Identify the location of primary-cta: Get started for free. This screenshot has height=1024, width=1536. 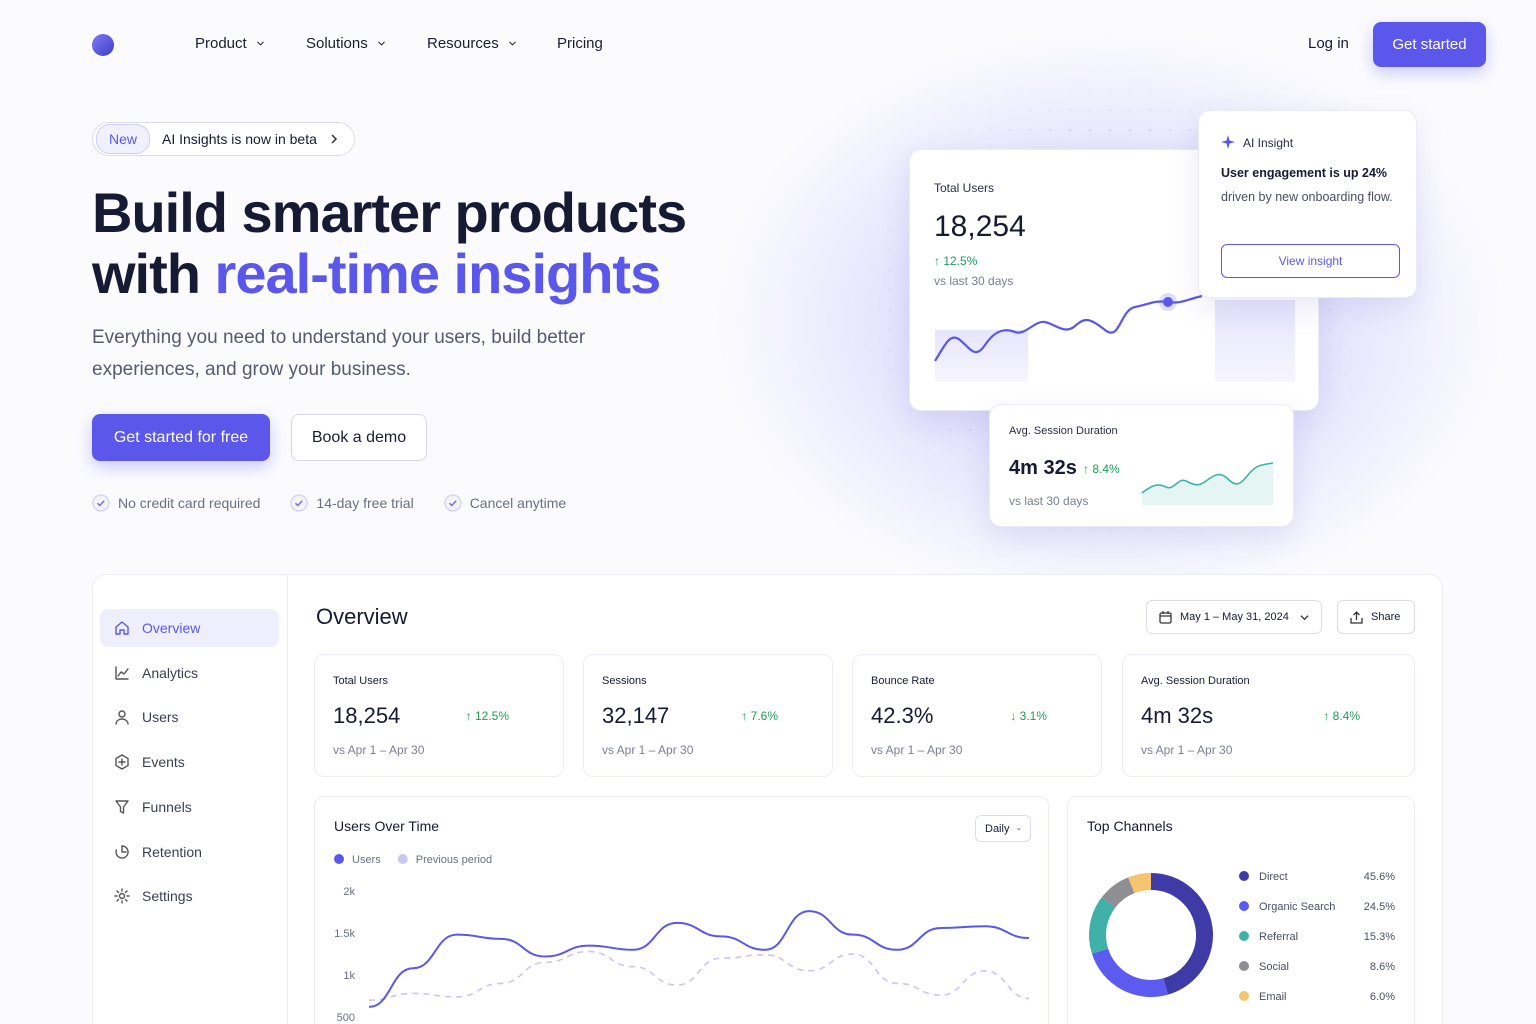
(181, 437).